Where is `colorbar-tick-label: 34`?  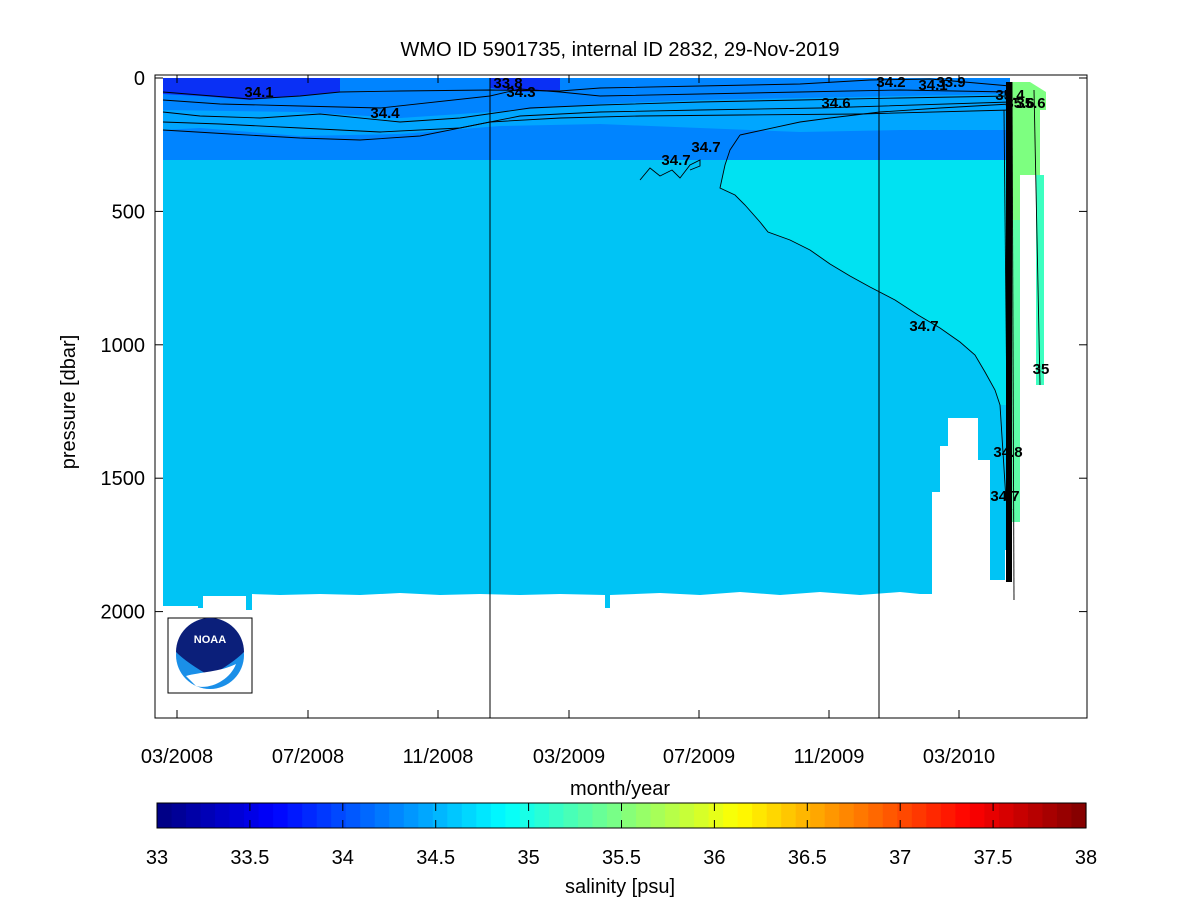 colorbar-tick-label: 34 is located at coordinates (343, 858).